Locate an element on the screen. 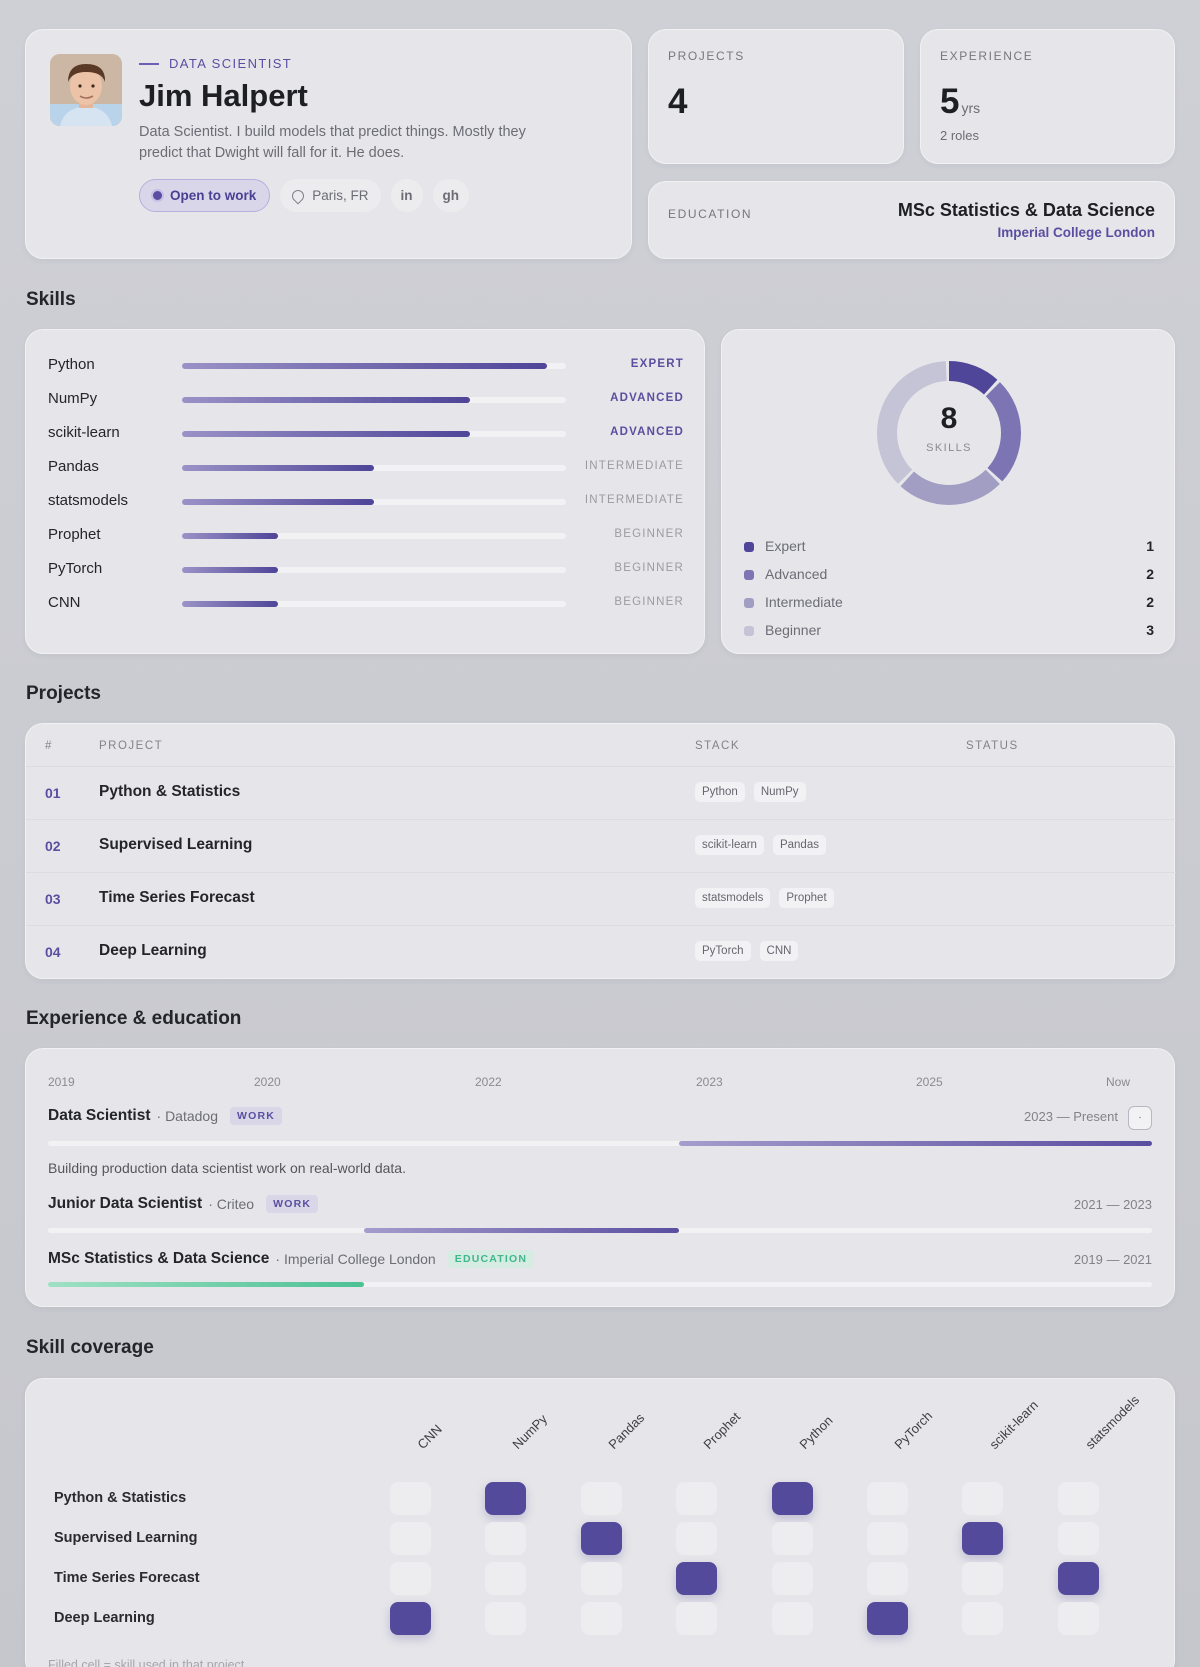  project-number: 03 is located at coordinates (53, 899).